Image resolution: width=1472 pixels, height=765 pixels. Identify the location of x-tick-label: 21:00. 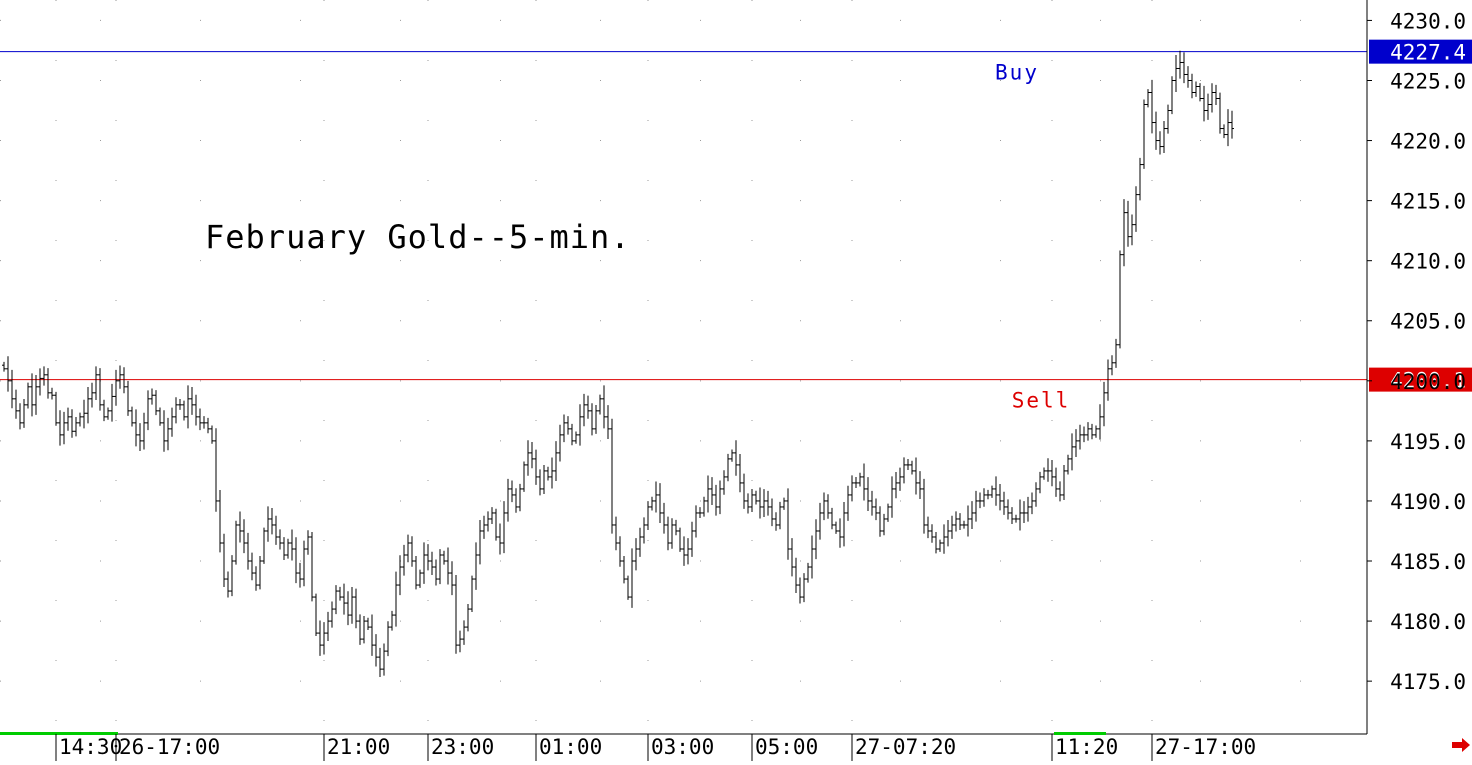
(358, 747).